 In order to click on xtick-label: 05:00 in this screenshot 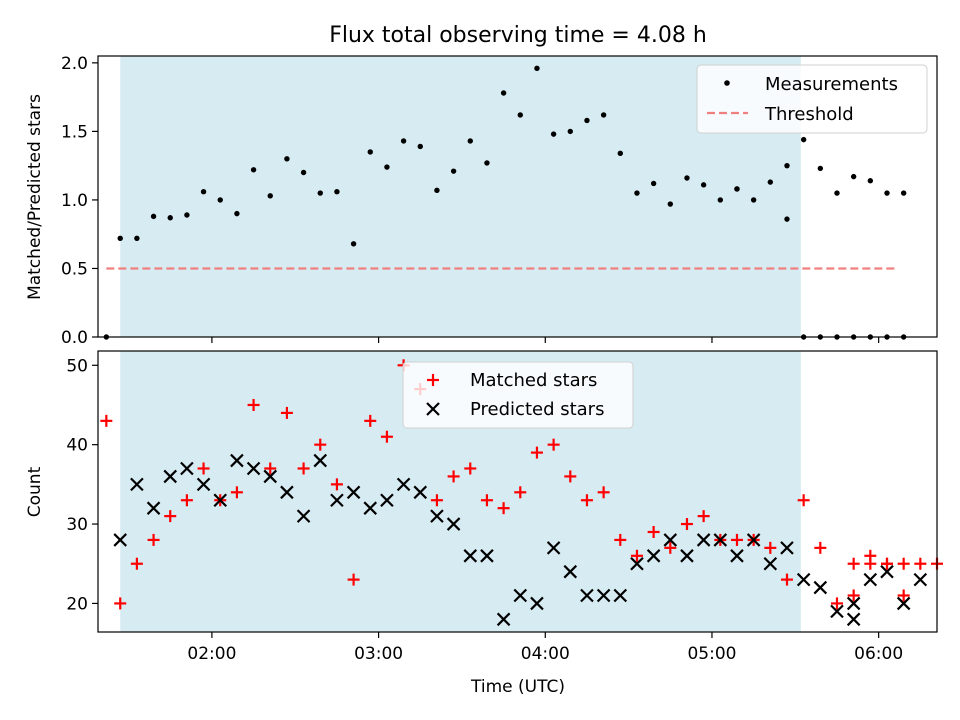, I will do `click(711, 654)`.